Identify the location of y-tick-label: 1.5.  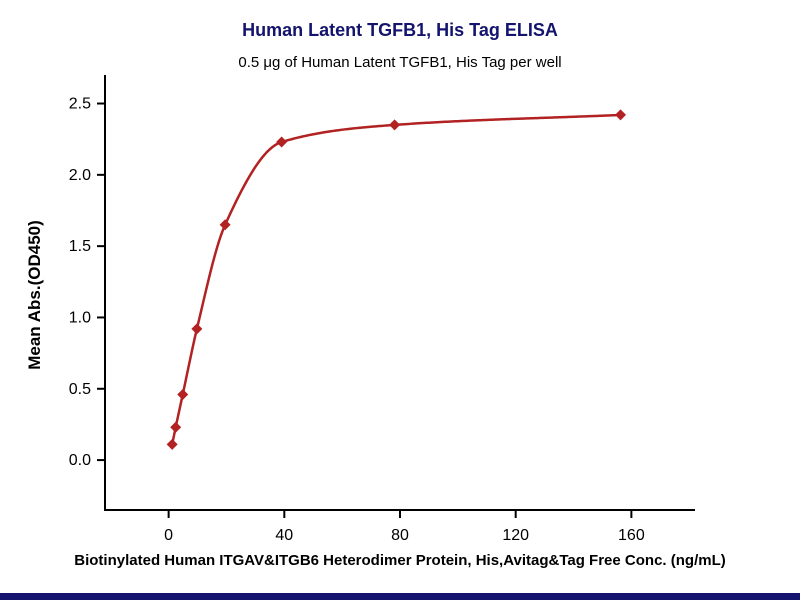
(80, 246).